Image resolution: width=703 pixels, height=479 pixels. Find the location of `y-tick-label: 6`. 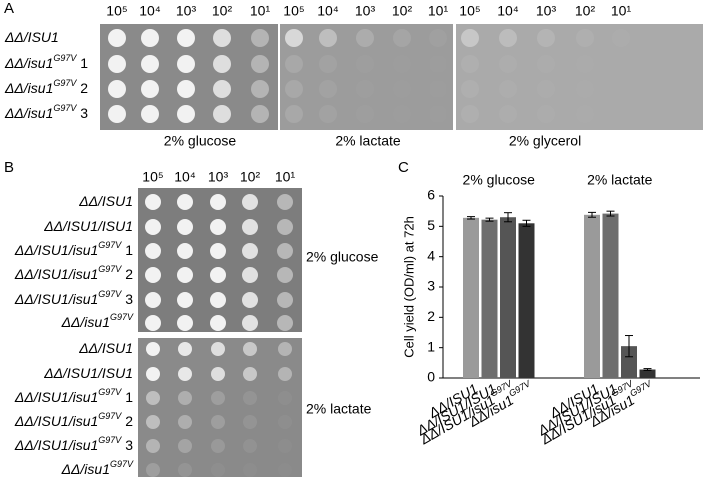

y-tick-label: 6 is located at coordinates (431, 195).